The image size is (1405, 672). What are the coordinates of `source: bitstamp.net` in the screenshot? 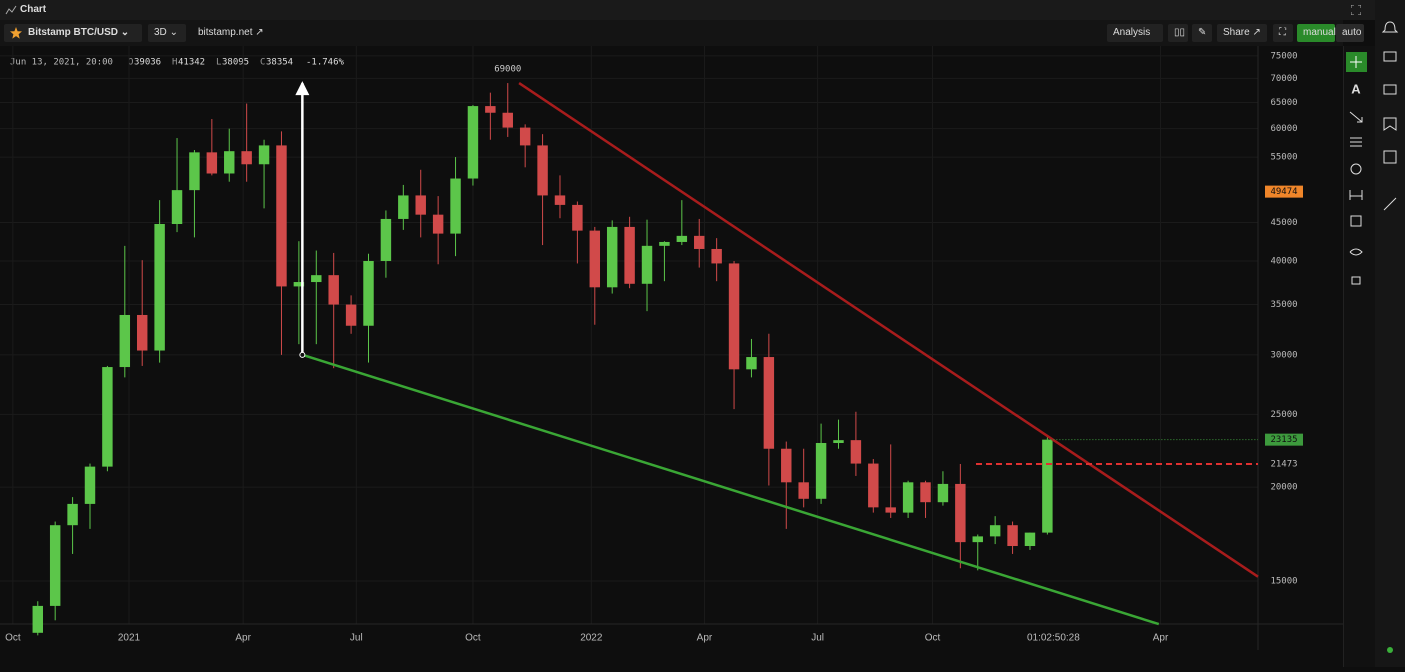 It's located at (225, 32).